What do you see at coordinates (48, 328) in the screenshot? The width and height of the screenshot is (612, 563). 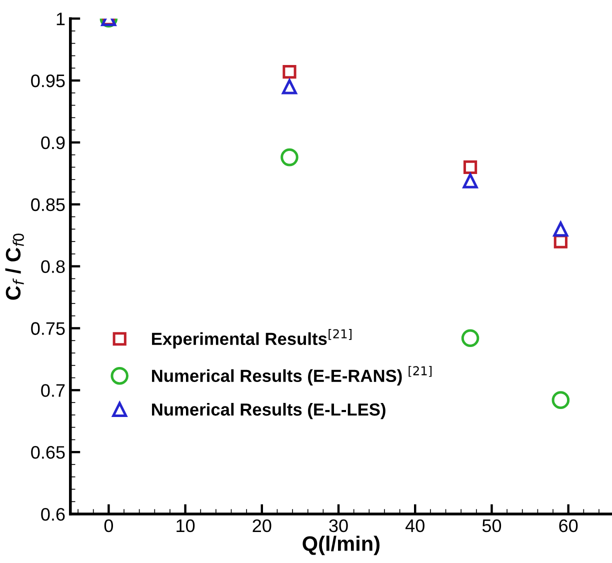 I see `y-tick-label: 0.75` at bounding box center [48, 328].